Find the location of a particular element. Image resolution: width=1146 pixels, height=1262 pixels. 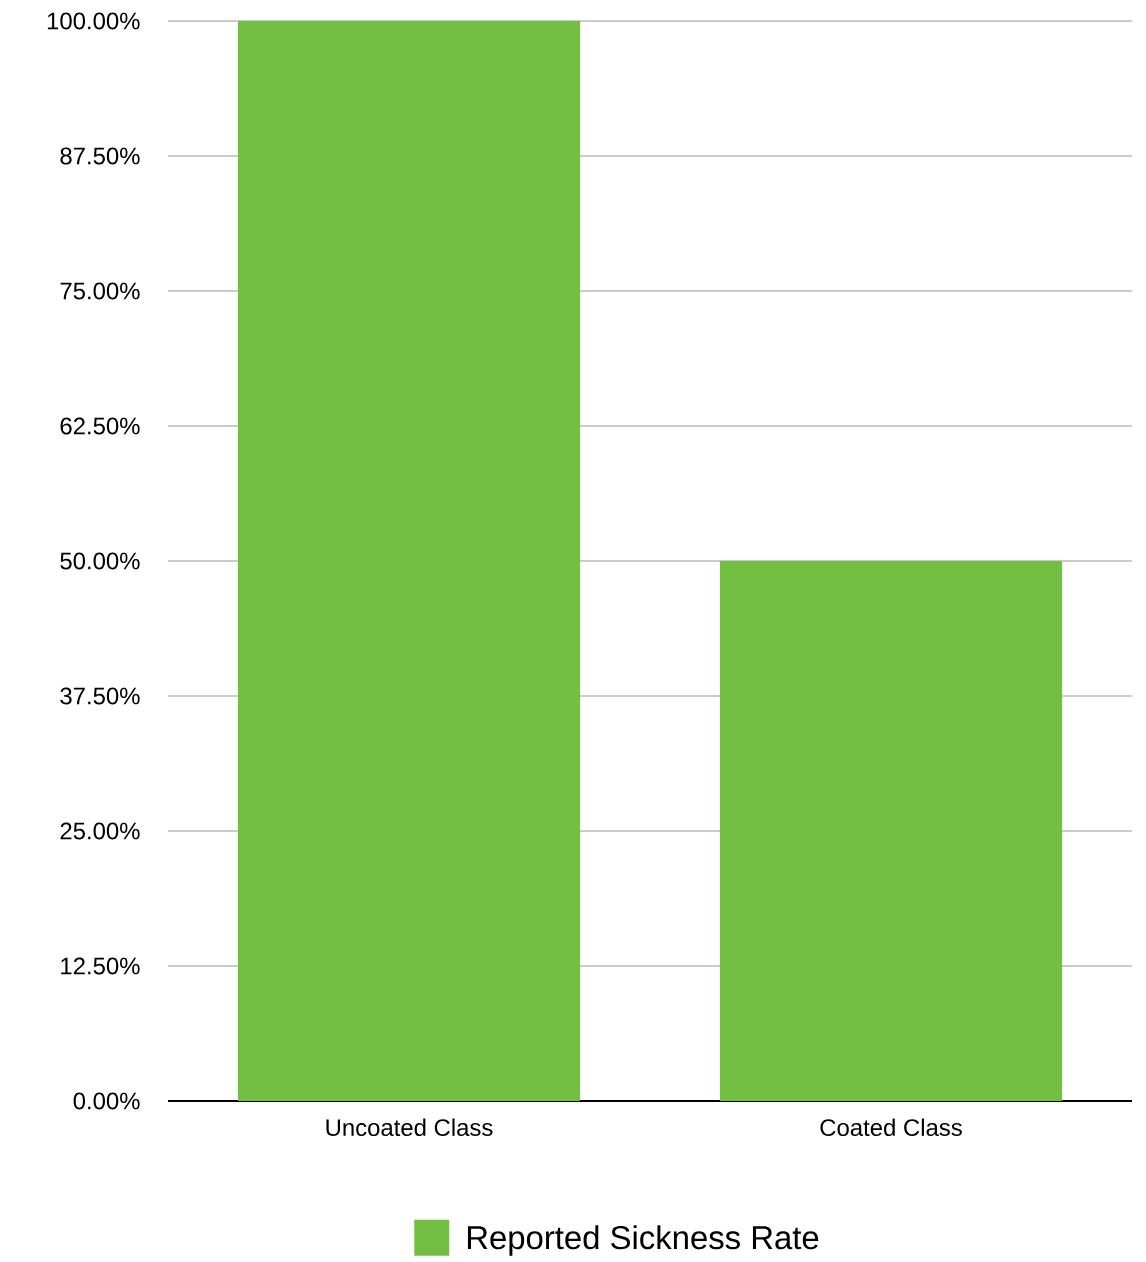

y-tick-label: 75.00% is located at coordinates (100, 291).